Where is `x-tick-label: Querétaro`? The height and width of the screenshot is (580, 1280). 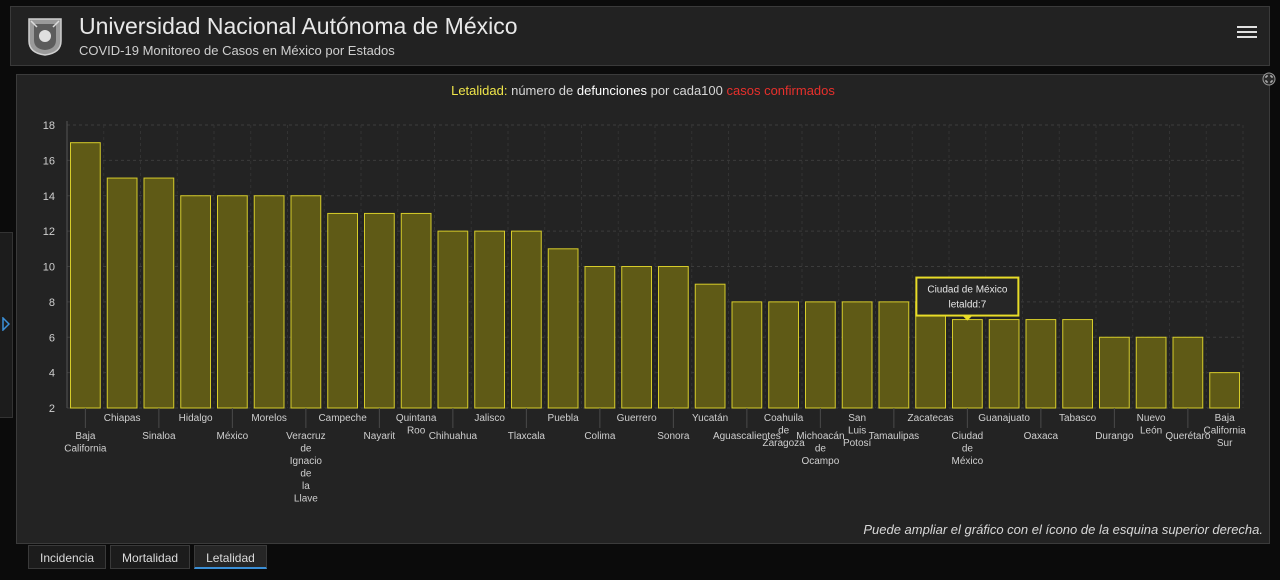 x-tick-label: Querétaro is located at coordinates (1187, 436).